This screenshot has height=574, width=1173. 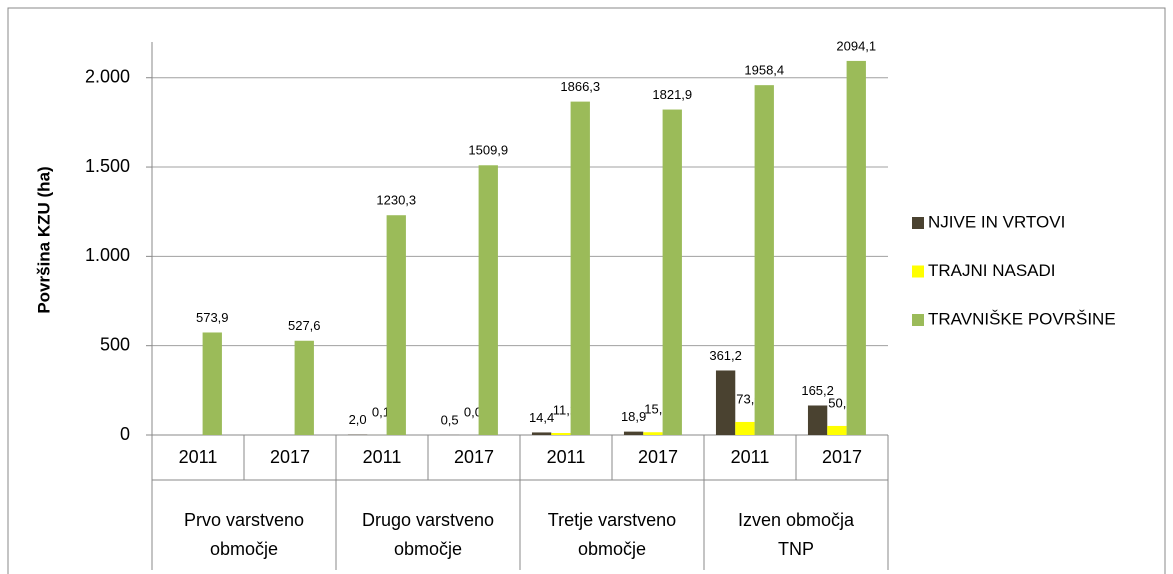 What do you see at coordinates (107, 255) in the screenshot?
I see `y-tick-label: 1.000` at bounding box center [107, 255].